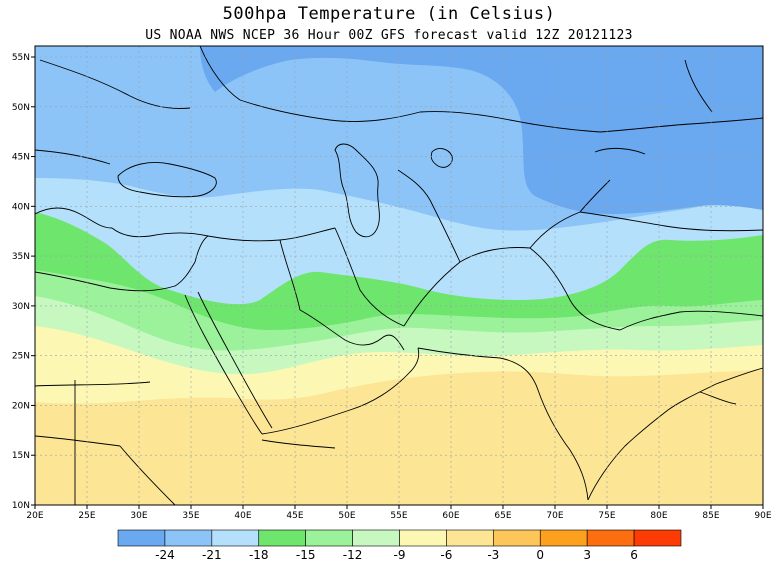  What do you see at coordinates (554, 516) in the screenshot?
I see `lon-tick-label: 70E` at bounding box center [554, 516].